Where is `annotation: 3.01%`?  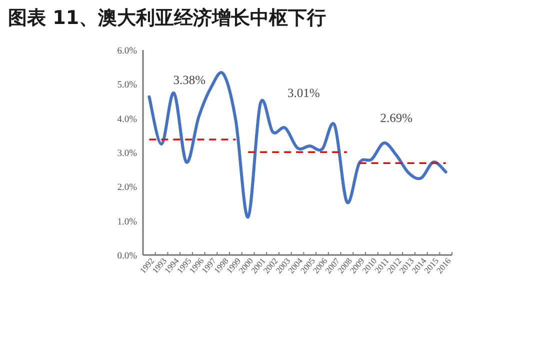 annotation: 3.01% is located at coordinates (304, 93).